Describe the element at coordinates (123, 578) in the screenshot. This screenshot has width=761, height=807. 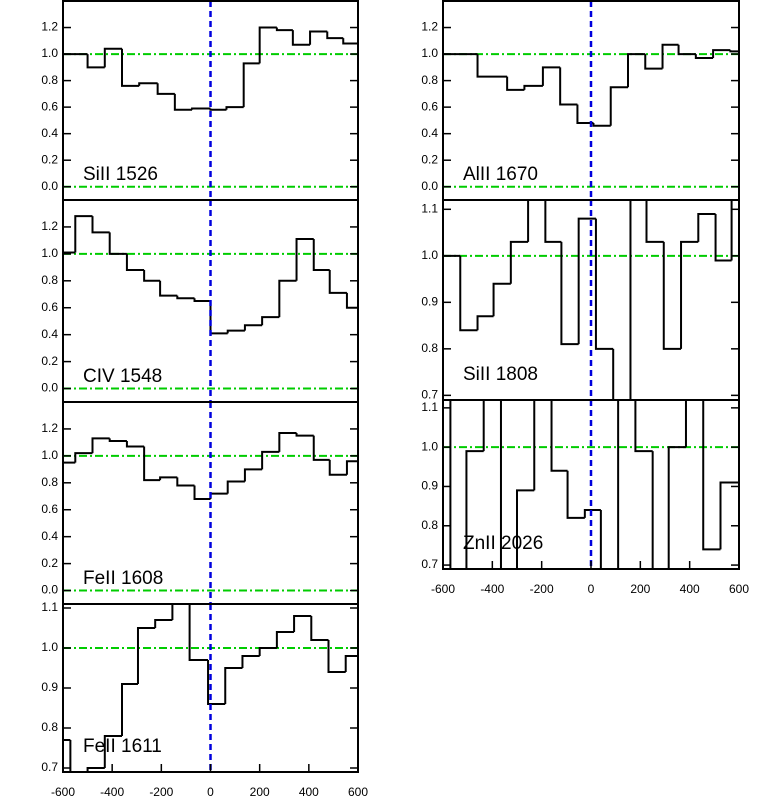
I see `panel-label: FeII 1608` at that location.